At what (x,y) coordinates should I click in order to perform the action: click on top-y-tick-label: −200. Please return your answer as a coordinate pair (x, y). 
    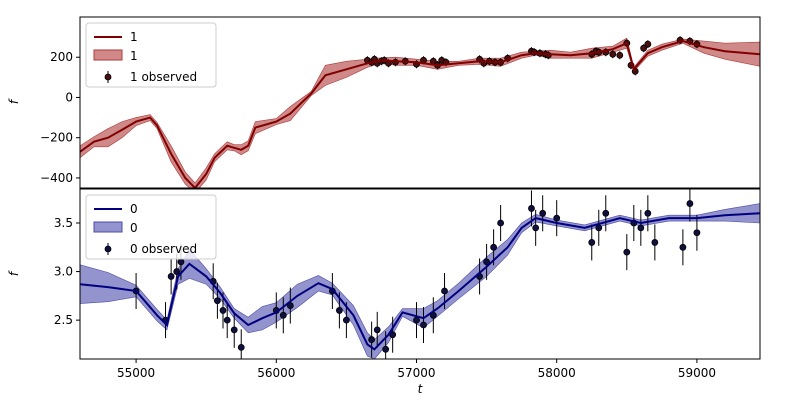
    Looking at the image, I should click on (56, 138).